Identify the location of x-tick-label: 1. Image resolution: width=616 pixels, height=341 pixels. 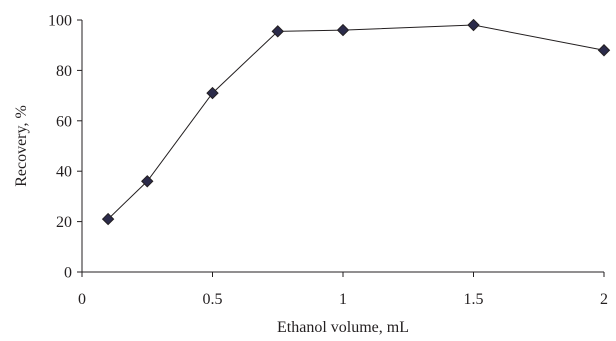
(343, 299).